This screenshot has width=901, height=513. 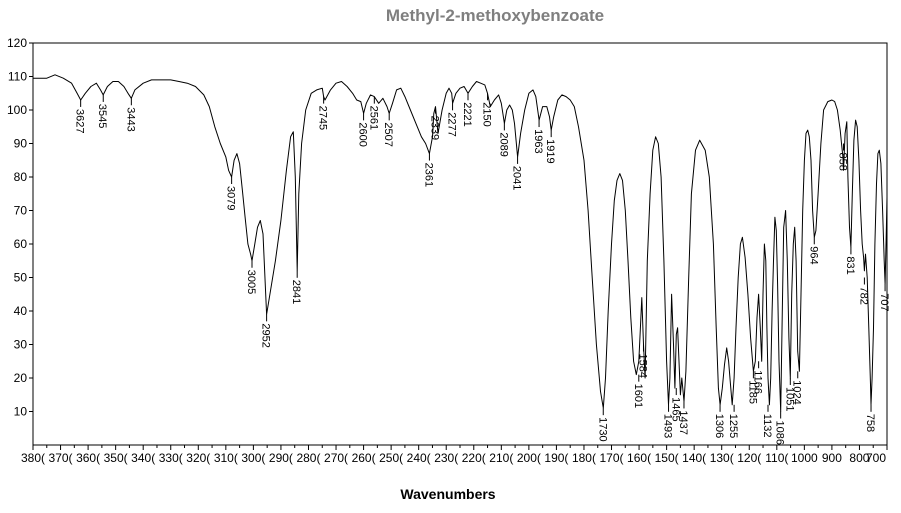 I want to click on x-tick-label: 800, so click(x=859, y=458).